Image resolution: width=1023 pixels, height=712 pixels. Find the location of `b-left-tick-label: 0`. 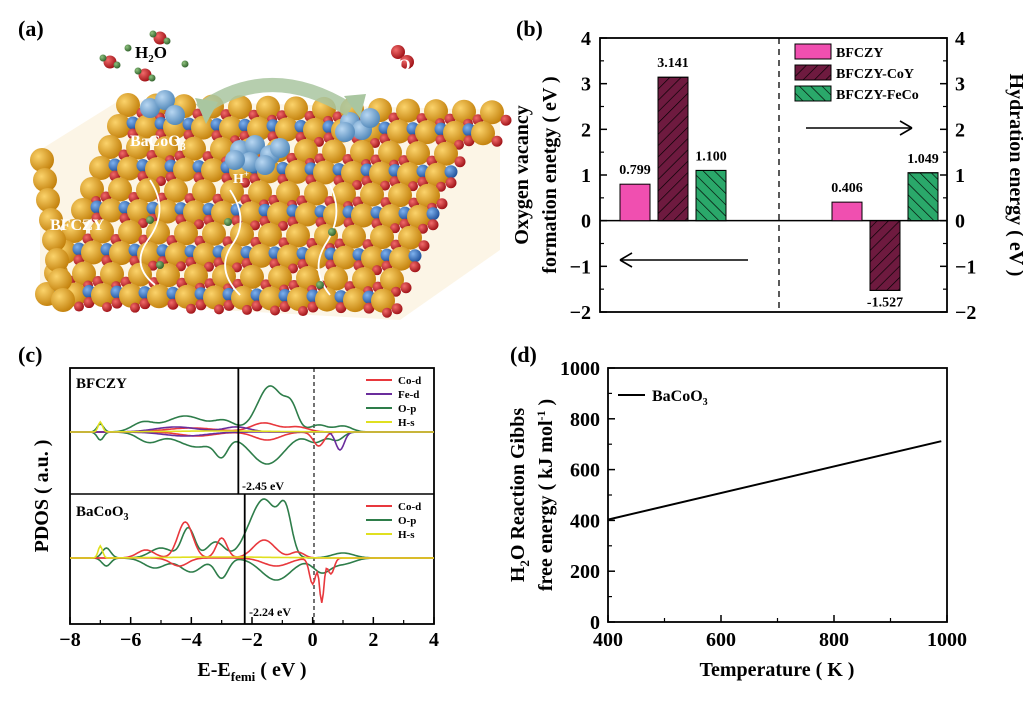

b-left-tick-label: 0 is located at coordinates (586, 222).